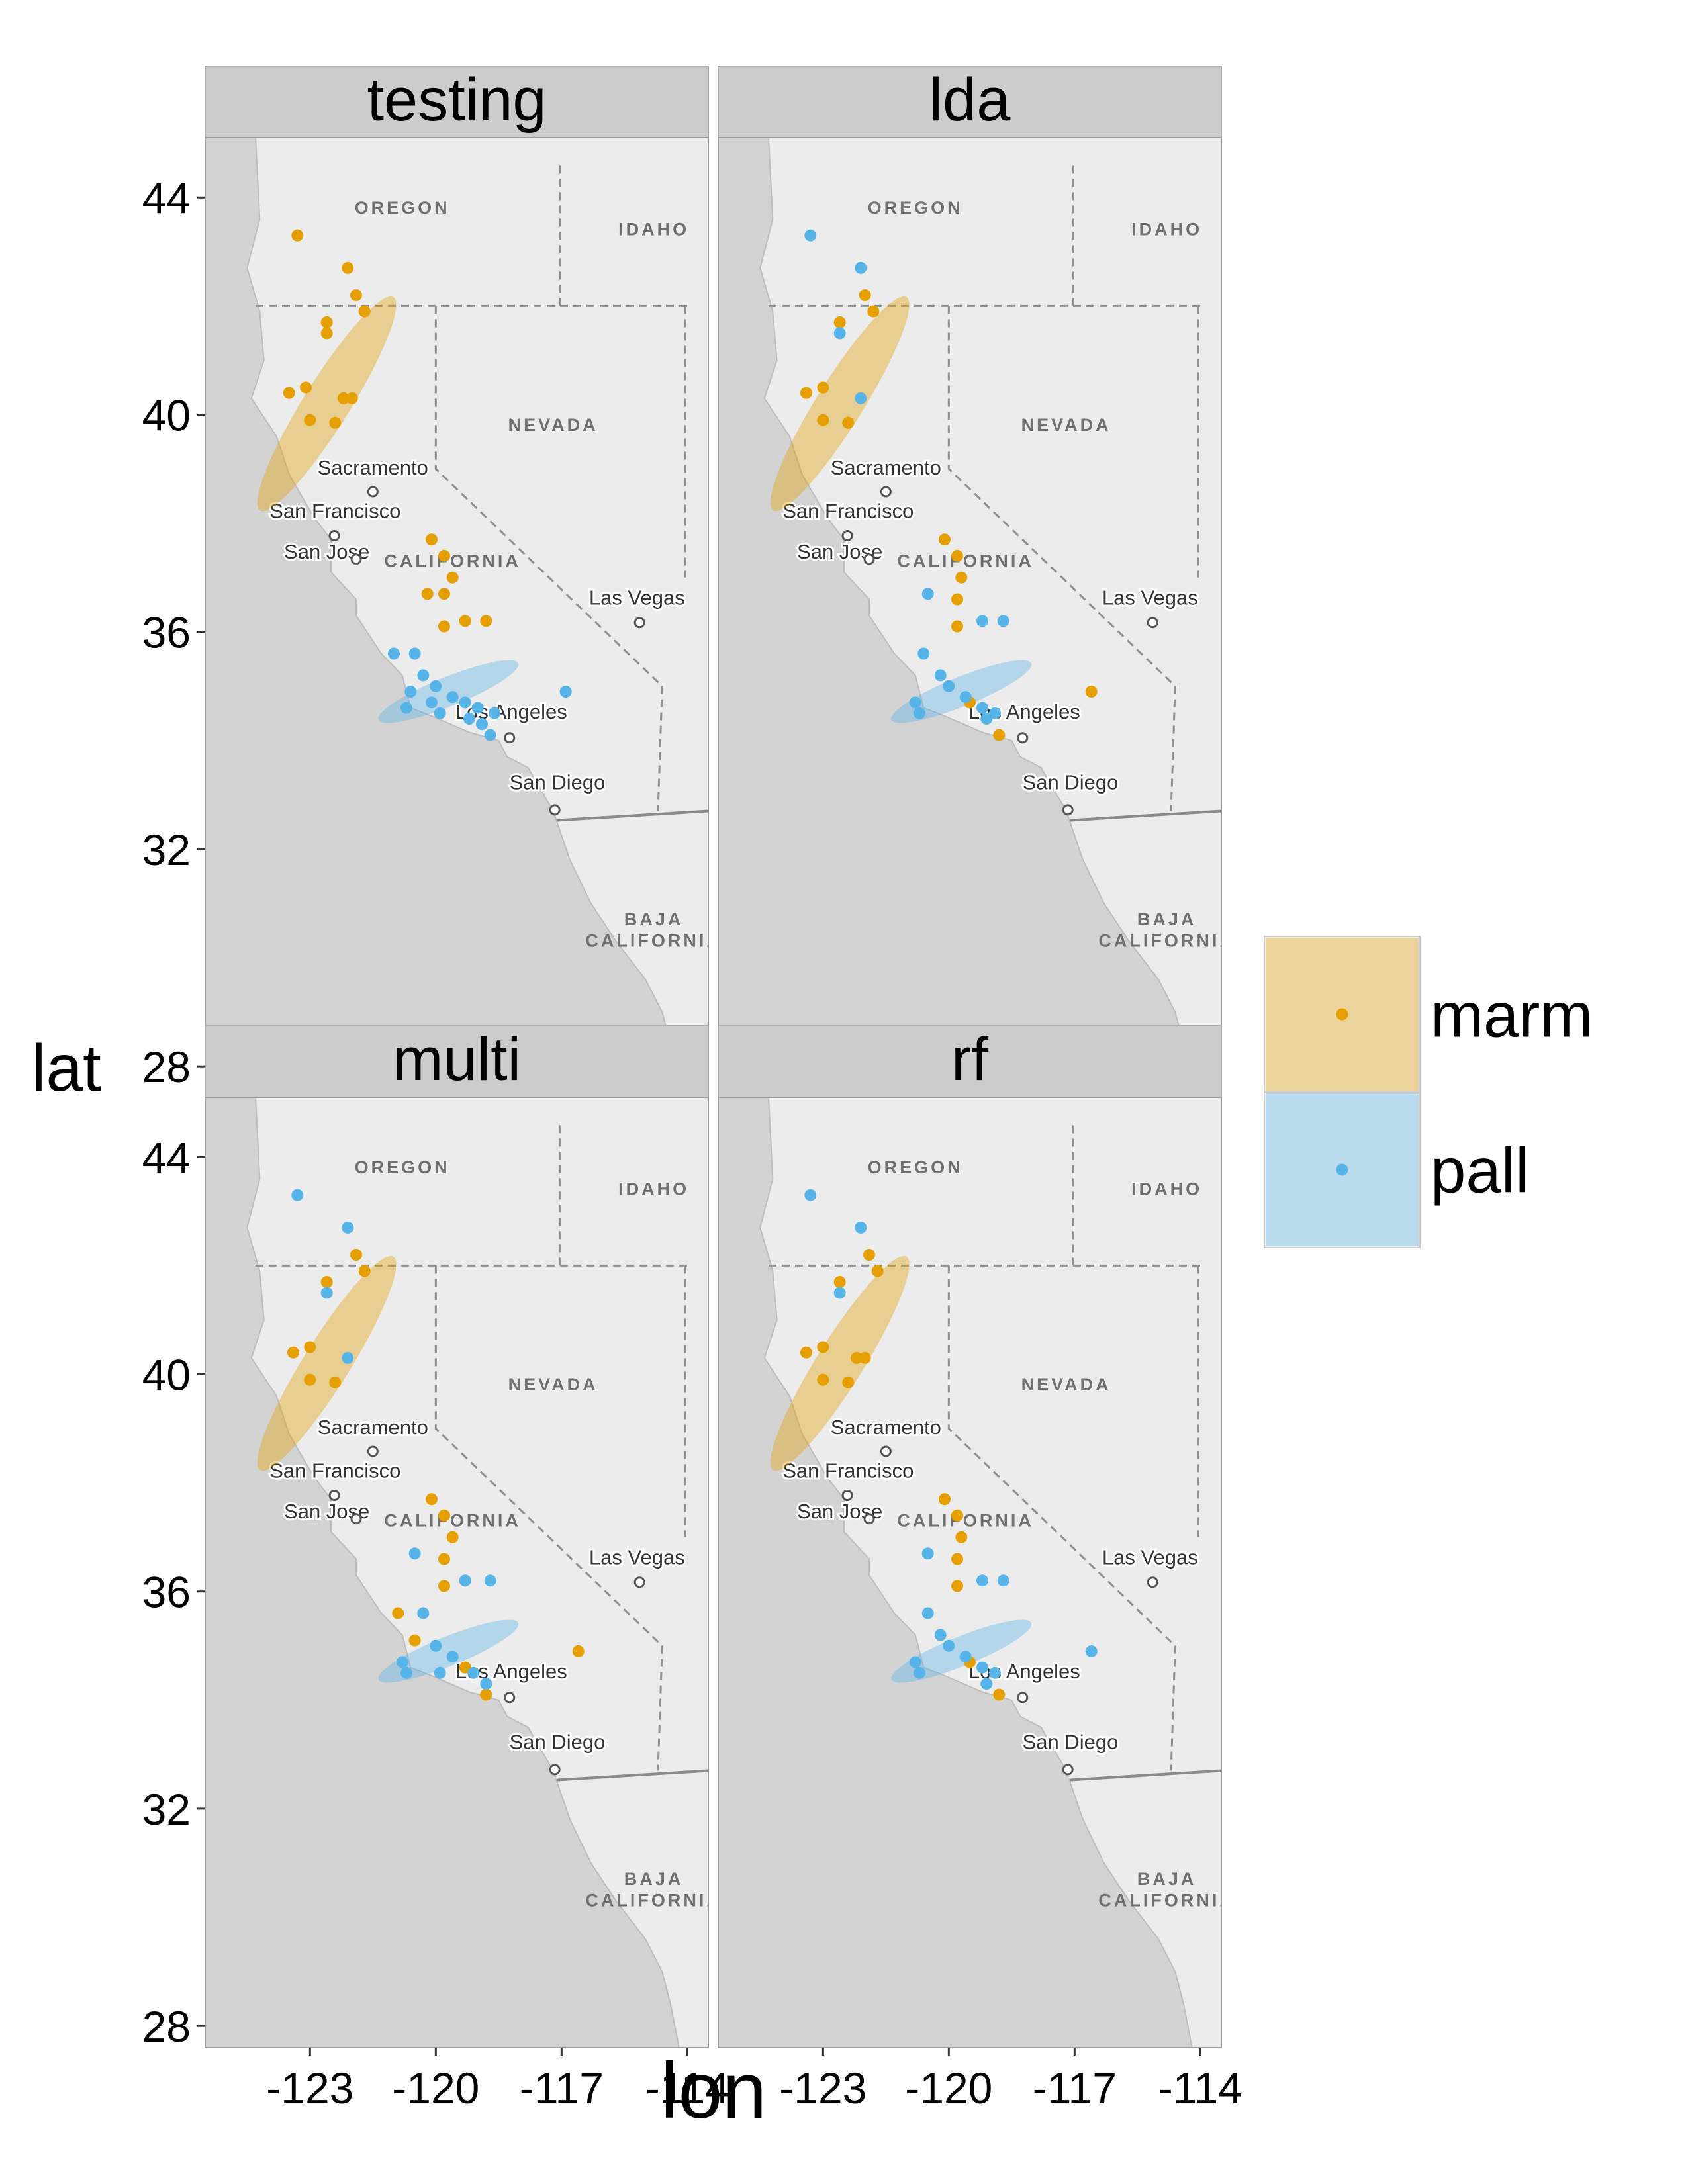 The width and height of the screenshot is (1688, 2184). I want to click on legend-key-point, so click(1342, 1169).